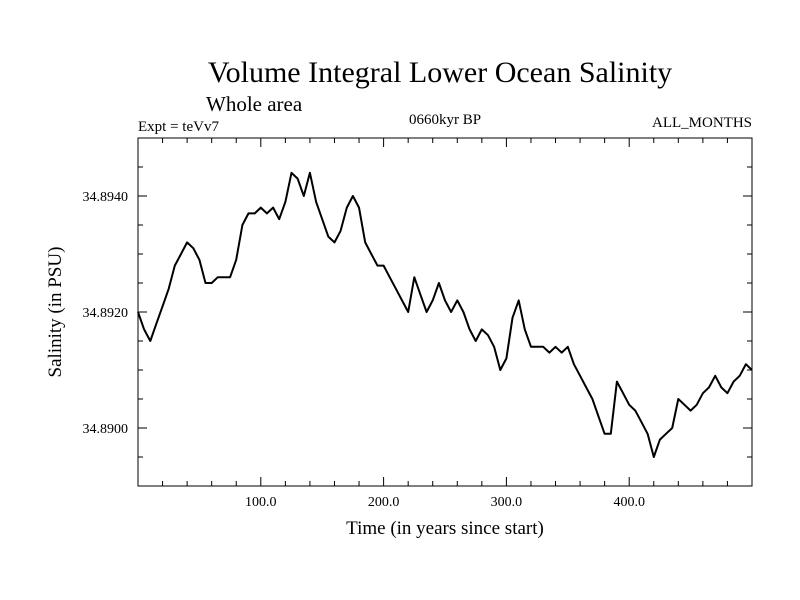 The height and width of the screenshot is (600, 800). Describe the element at coordinates (384, 502) in the screenshot. I see `x-tick-label: 200.0` at that location.